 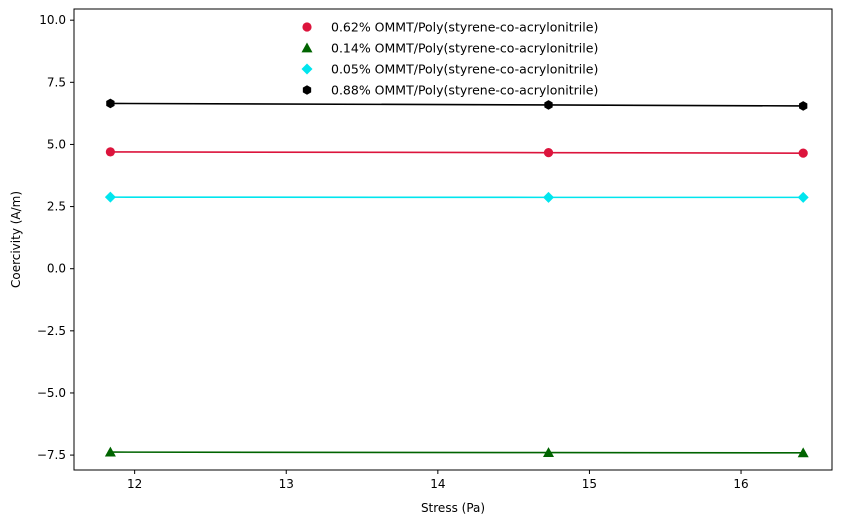 What do you see at coordinates (286, 484) in the screenshot?
I see `x-tick-label: 13` at bounding box center [286, 484].